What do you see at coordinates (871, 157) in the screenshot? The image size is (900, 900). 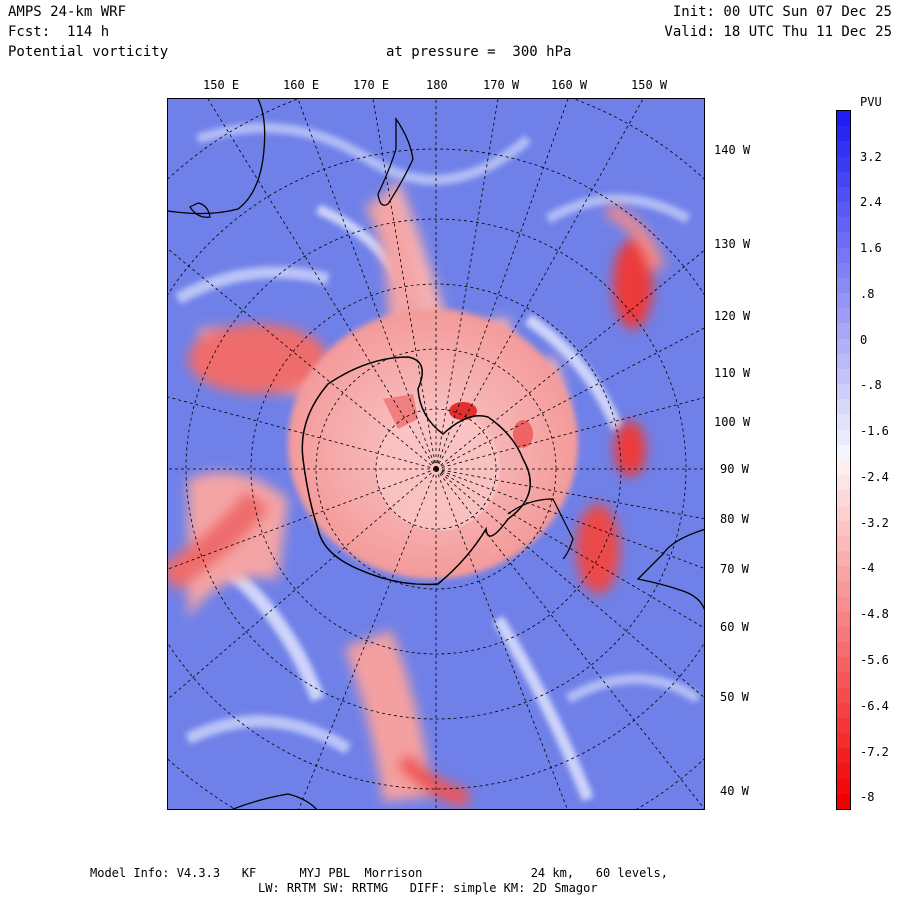 I see `colorbar-label: 3.2` at bounding box center [871, 157].